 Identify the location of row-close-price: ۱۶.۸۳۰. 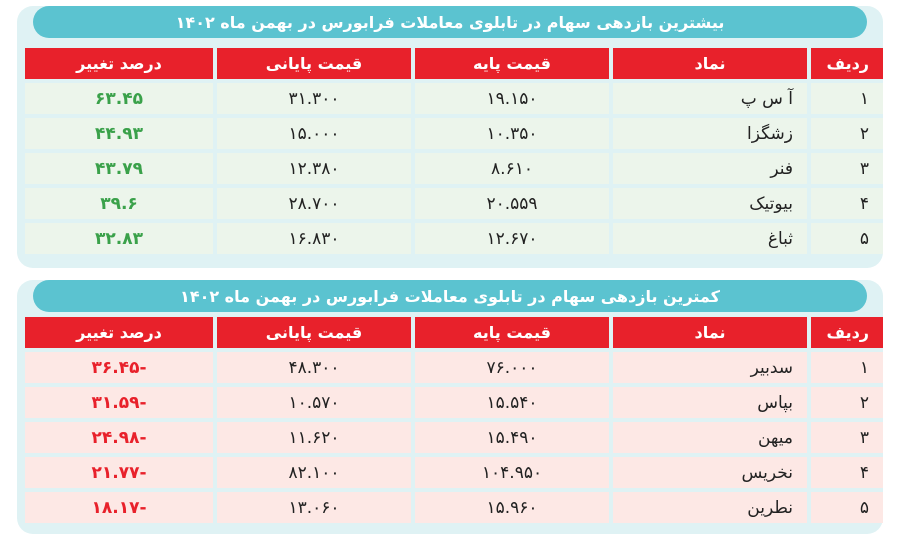
(314, 238).